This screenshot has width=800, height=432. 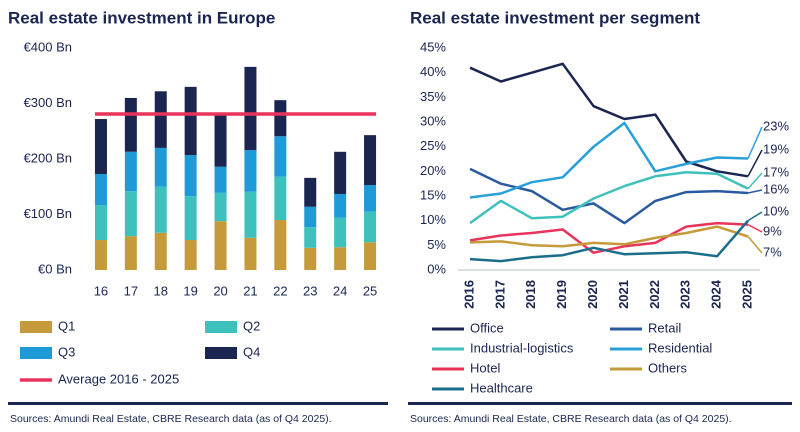 What do you see at coordinates (654, 294) in the screenshot?
I see `x-tick-label: 2022` at bounding box center [654, 294].